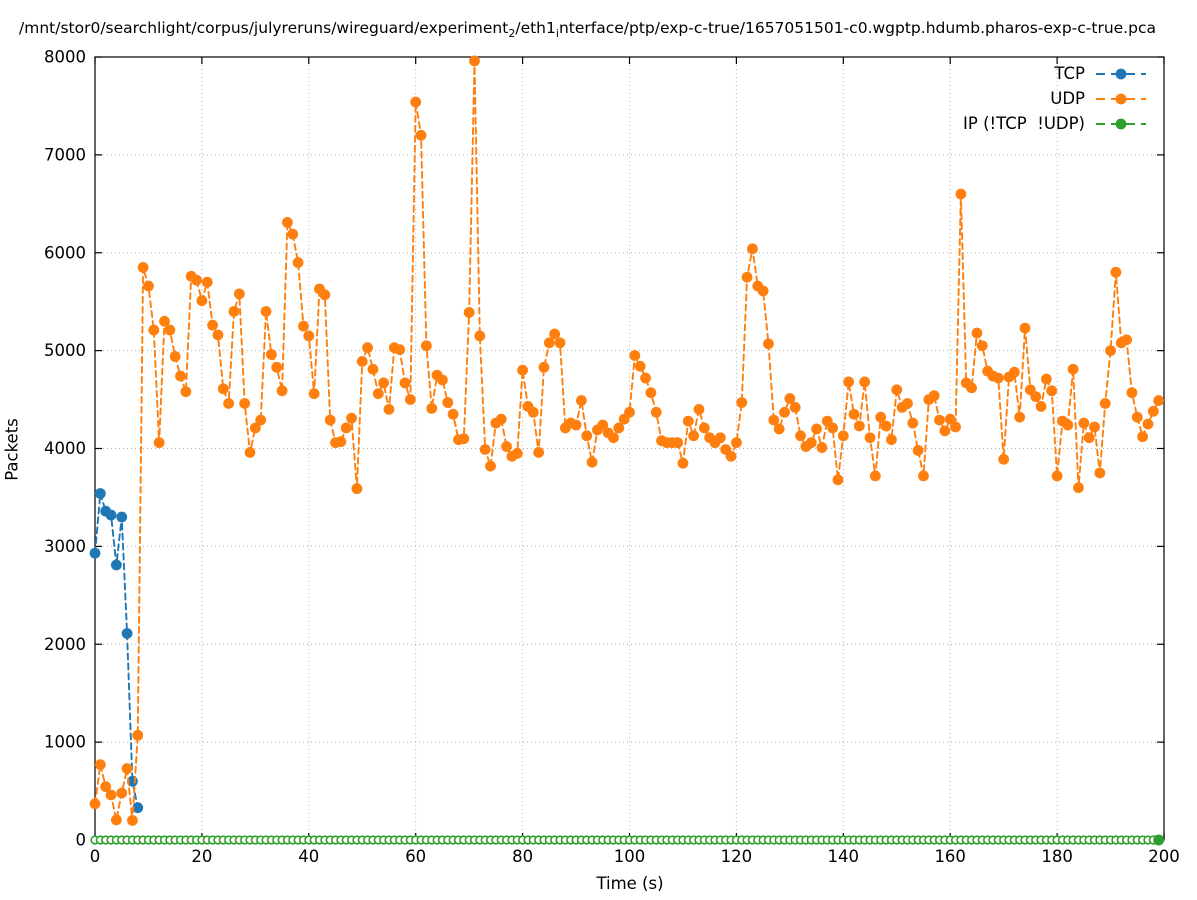 The image size is (1197, 900). Describe the element at coordinates (1121, 123) in the screenshot. I see `legend-sample-ip` at that location.